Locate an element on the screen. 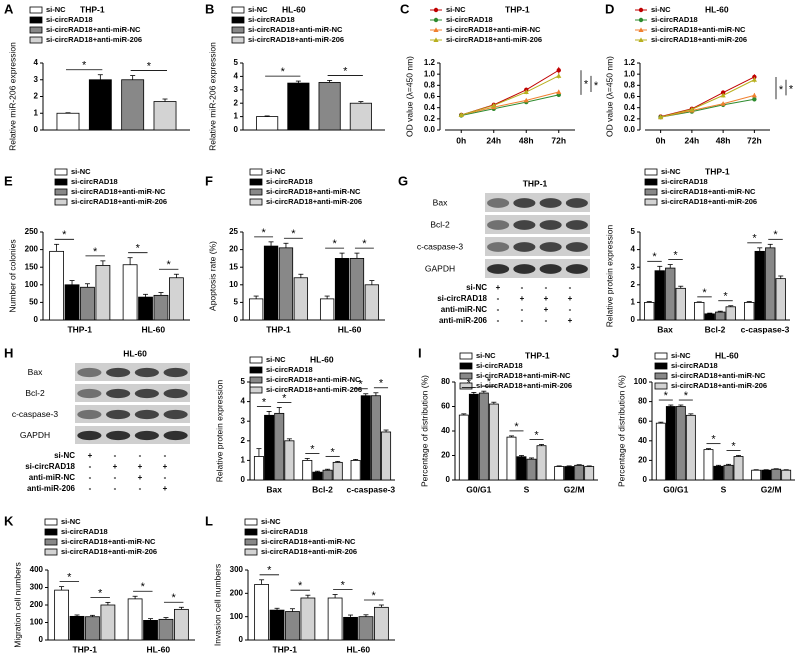  y-tick-label: 80 is located at coordinates (445, 381).